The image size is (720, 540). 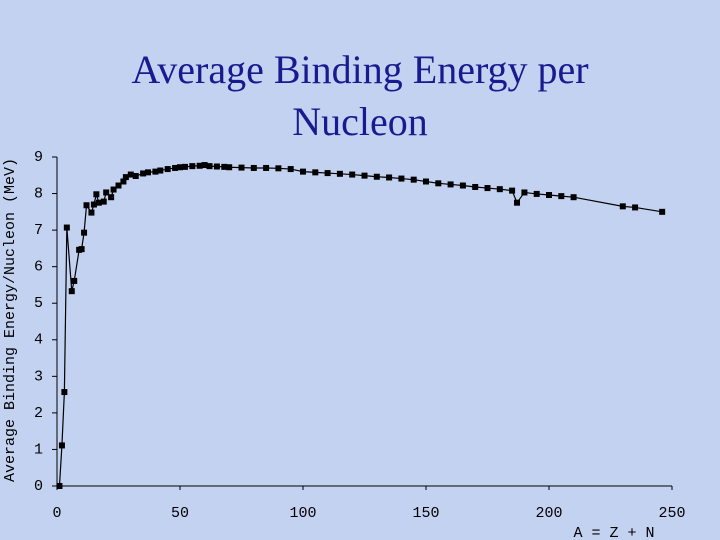 I want to click on x-tick-label: 150, so click(x=425, y=513).